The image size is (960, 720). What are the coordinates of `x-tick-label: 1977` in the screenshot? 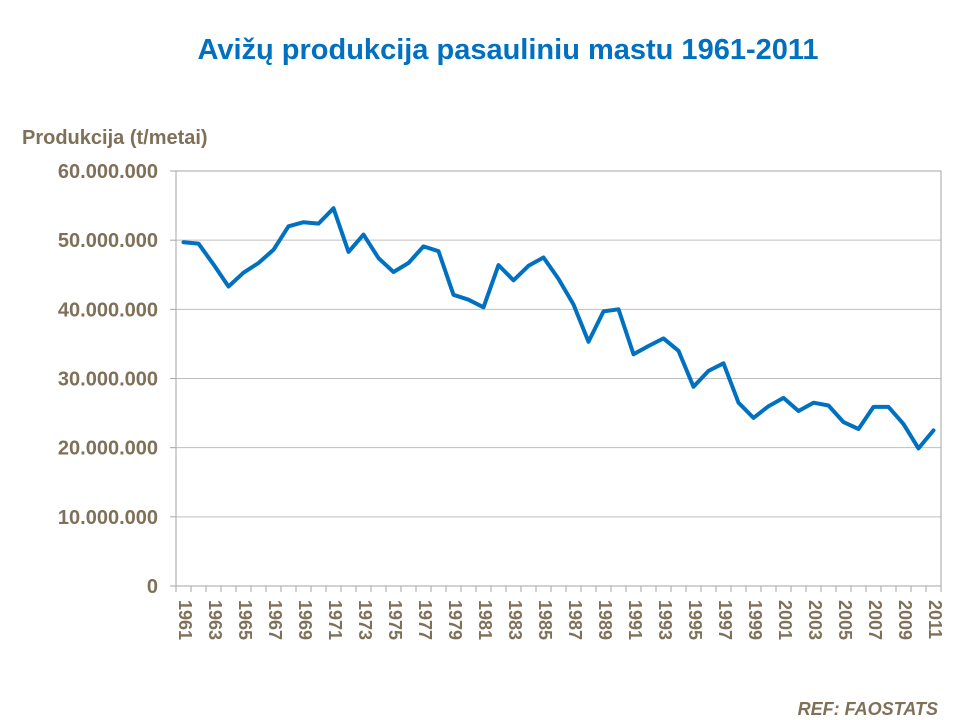 It's located at (425, 620).